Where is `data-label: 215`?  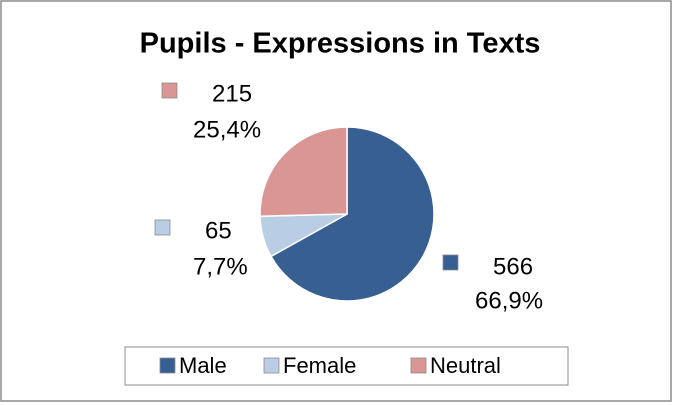 data-label: 215 is located at coordinates (232, 93).